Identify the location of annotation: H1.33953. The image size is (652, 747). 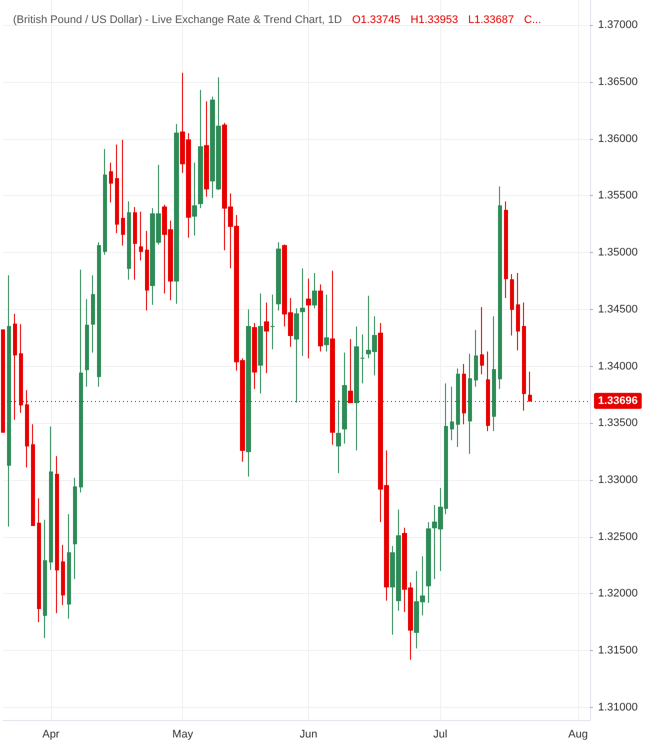
(434, 20).